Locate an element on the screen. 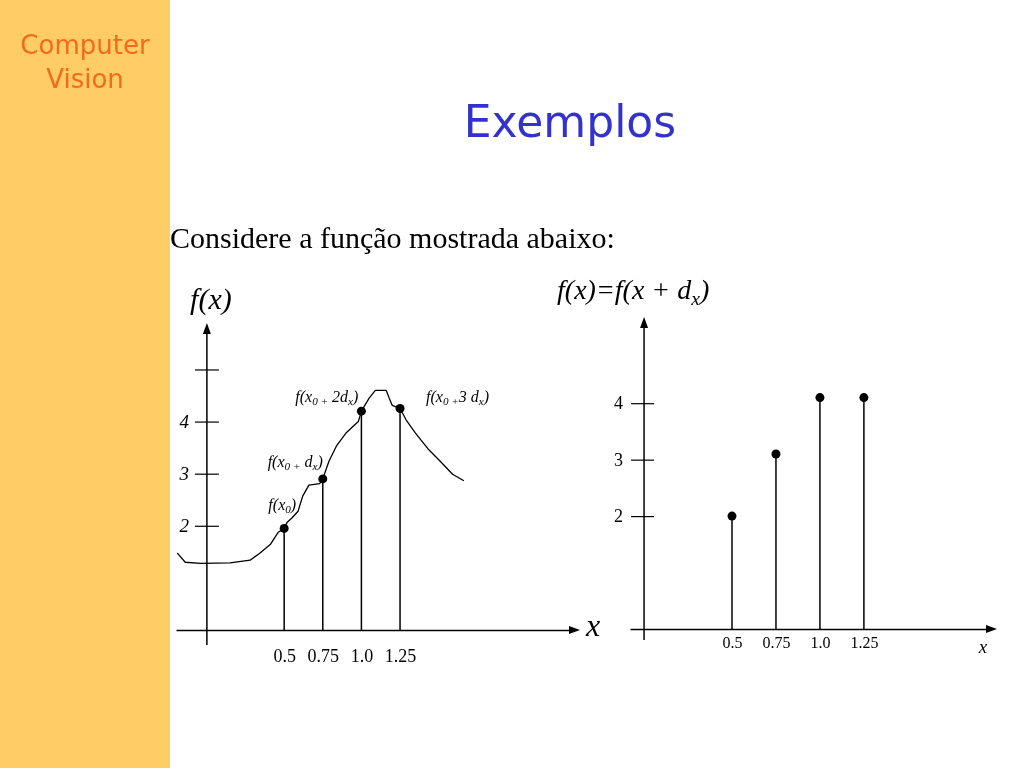  annotation: f(x$_{0 +}$3 d$_{x}$) is located at coordinates (458, 397).